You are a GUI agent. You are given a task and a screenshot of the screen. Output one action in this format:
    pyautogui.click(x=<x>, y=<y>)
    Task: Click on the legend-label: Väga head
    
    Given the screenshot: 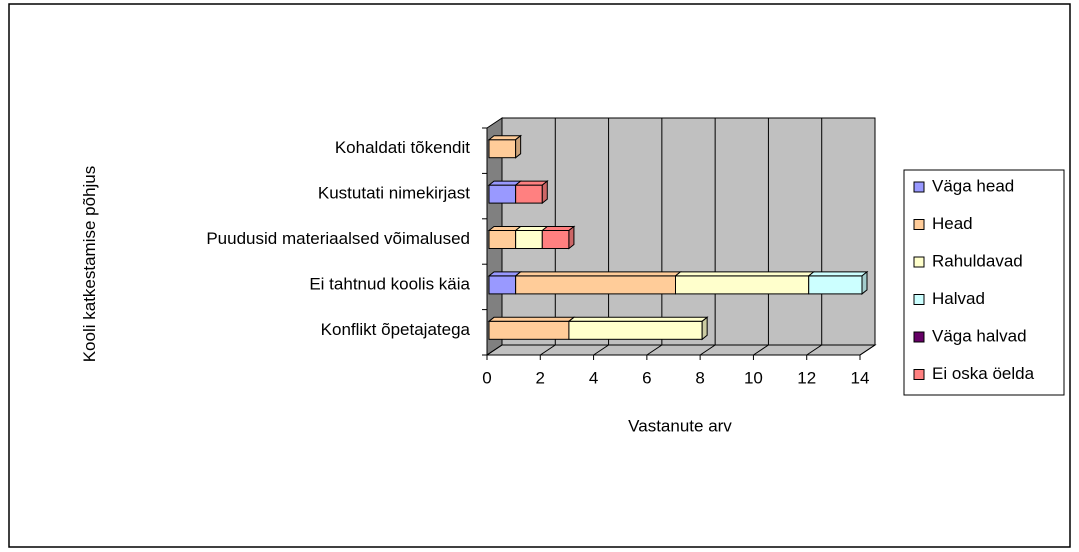 What is the action you would take?
    pyautogui.click(x=973, y=185)
    